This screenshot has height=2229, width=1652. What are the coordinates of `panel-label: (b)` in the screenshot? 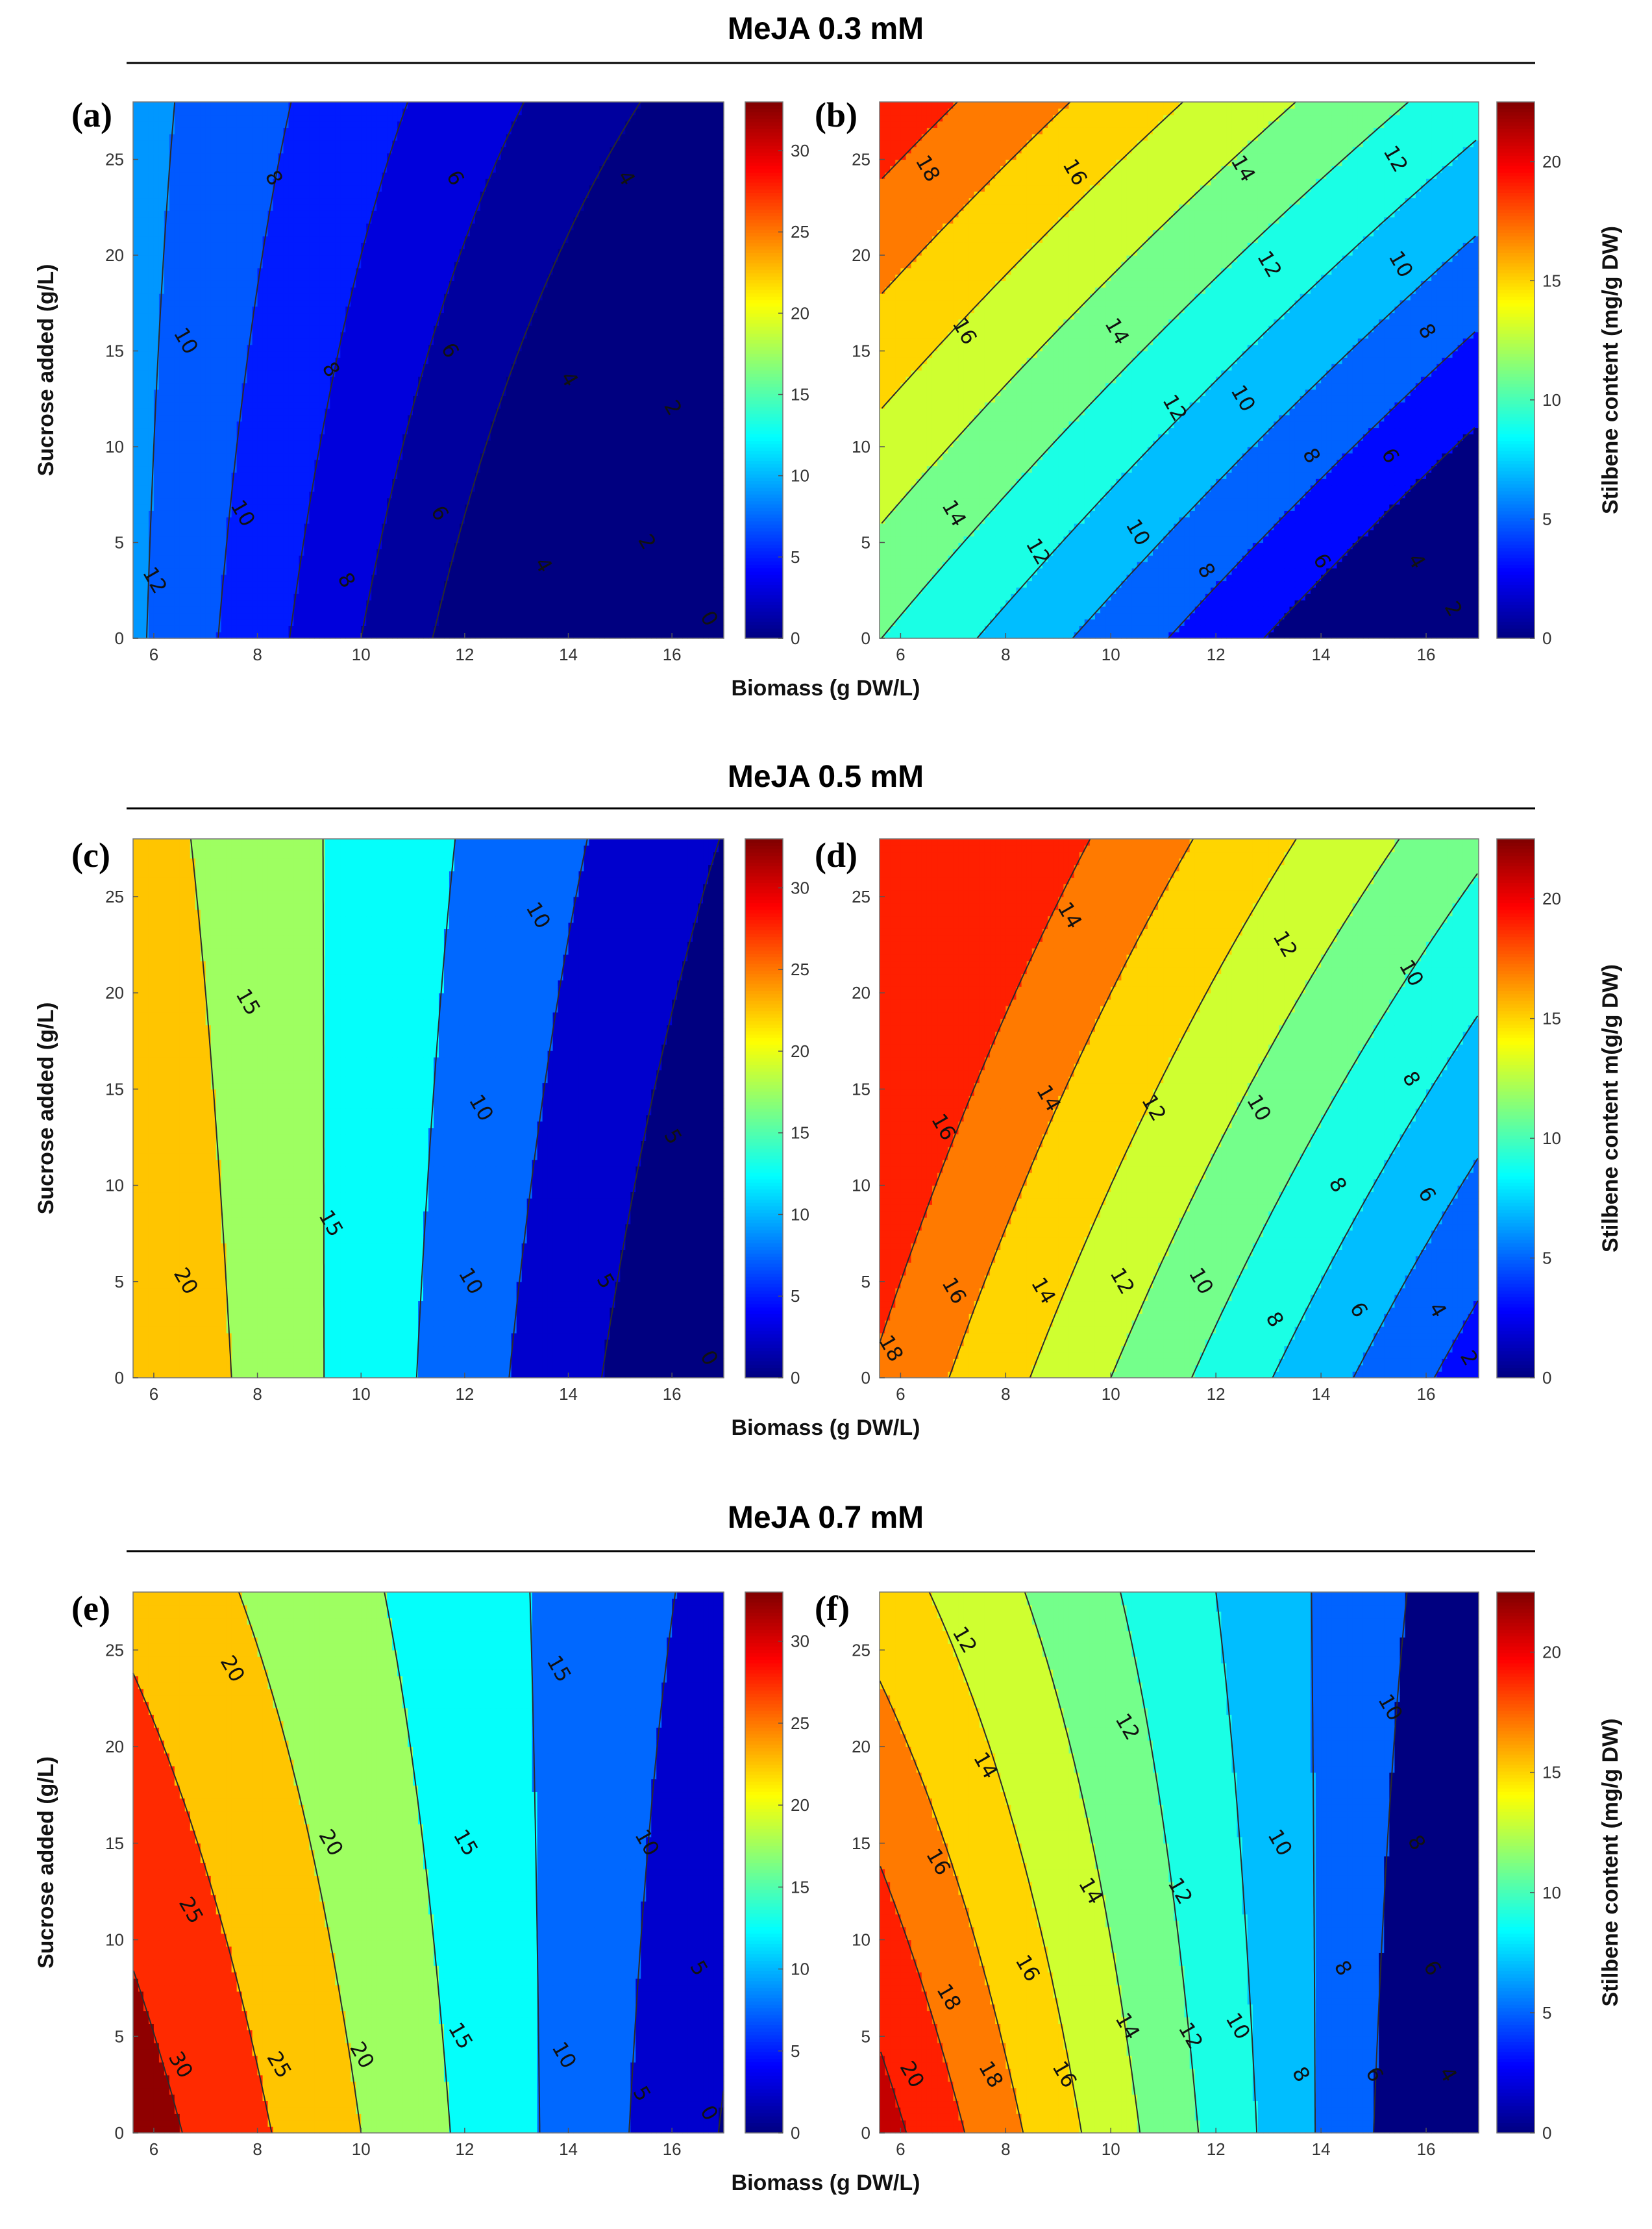 It's located at (836, 114).